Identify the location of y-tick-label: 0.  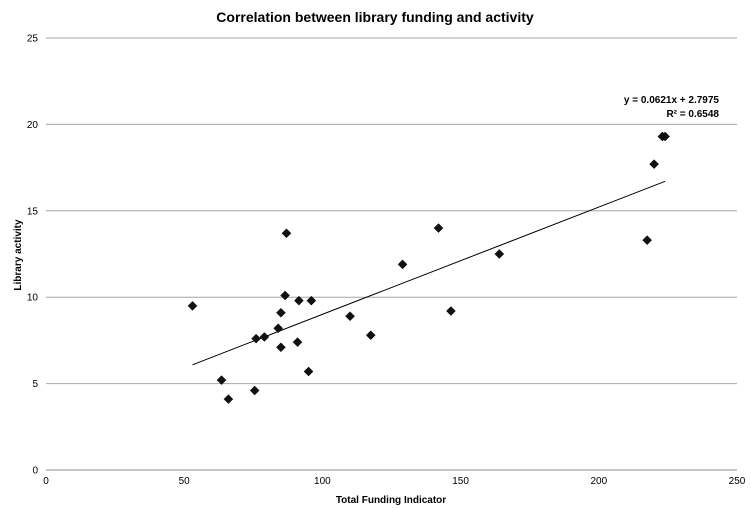
(35, 471).